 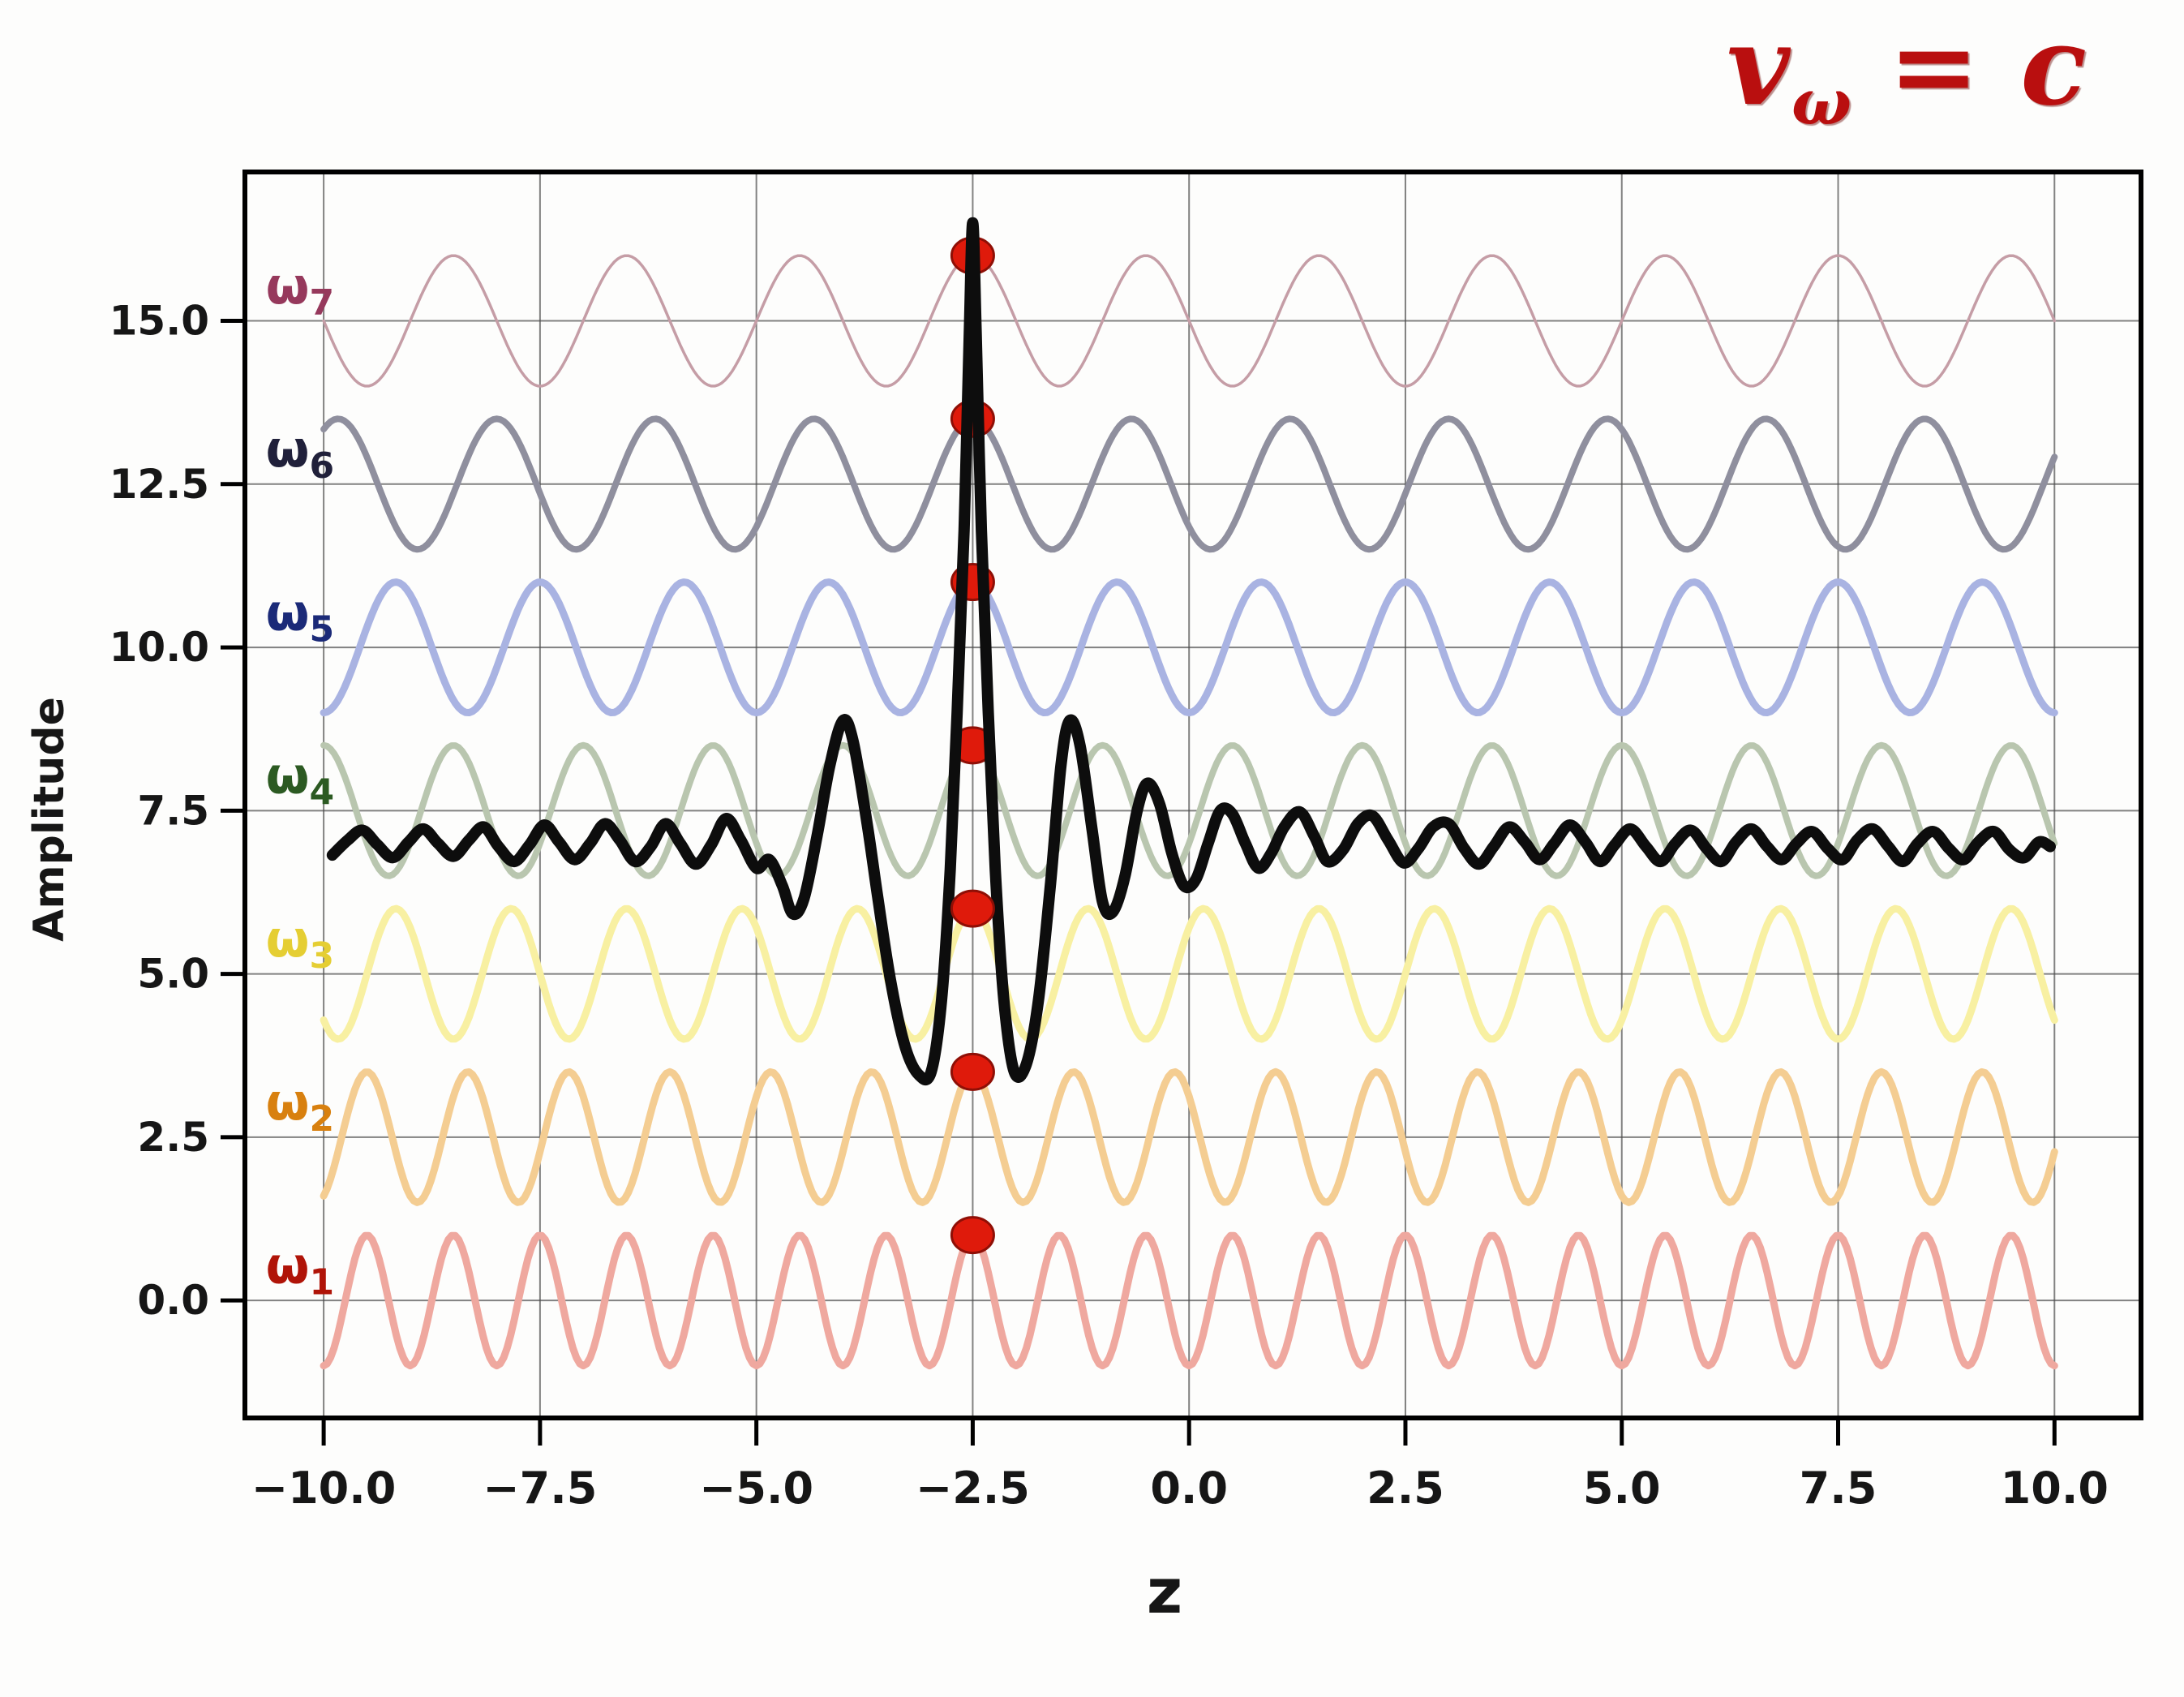 What do you see at coordinates (540, 1488) in the screenshot?
I see `x-tick-label: −7.5` at bounding box center [540, 1488].